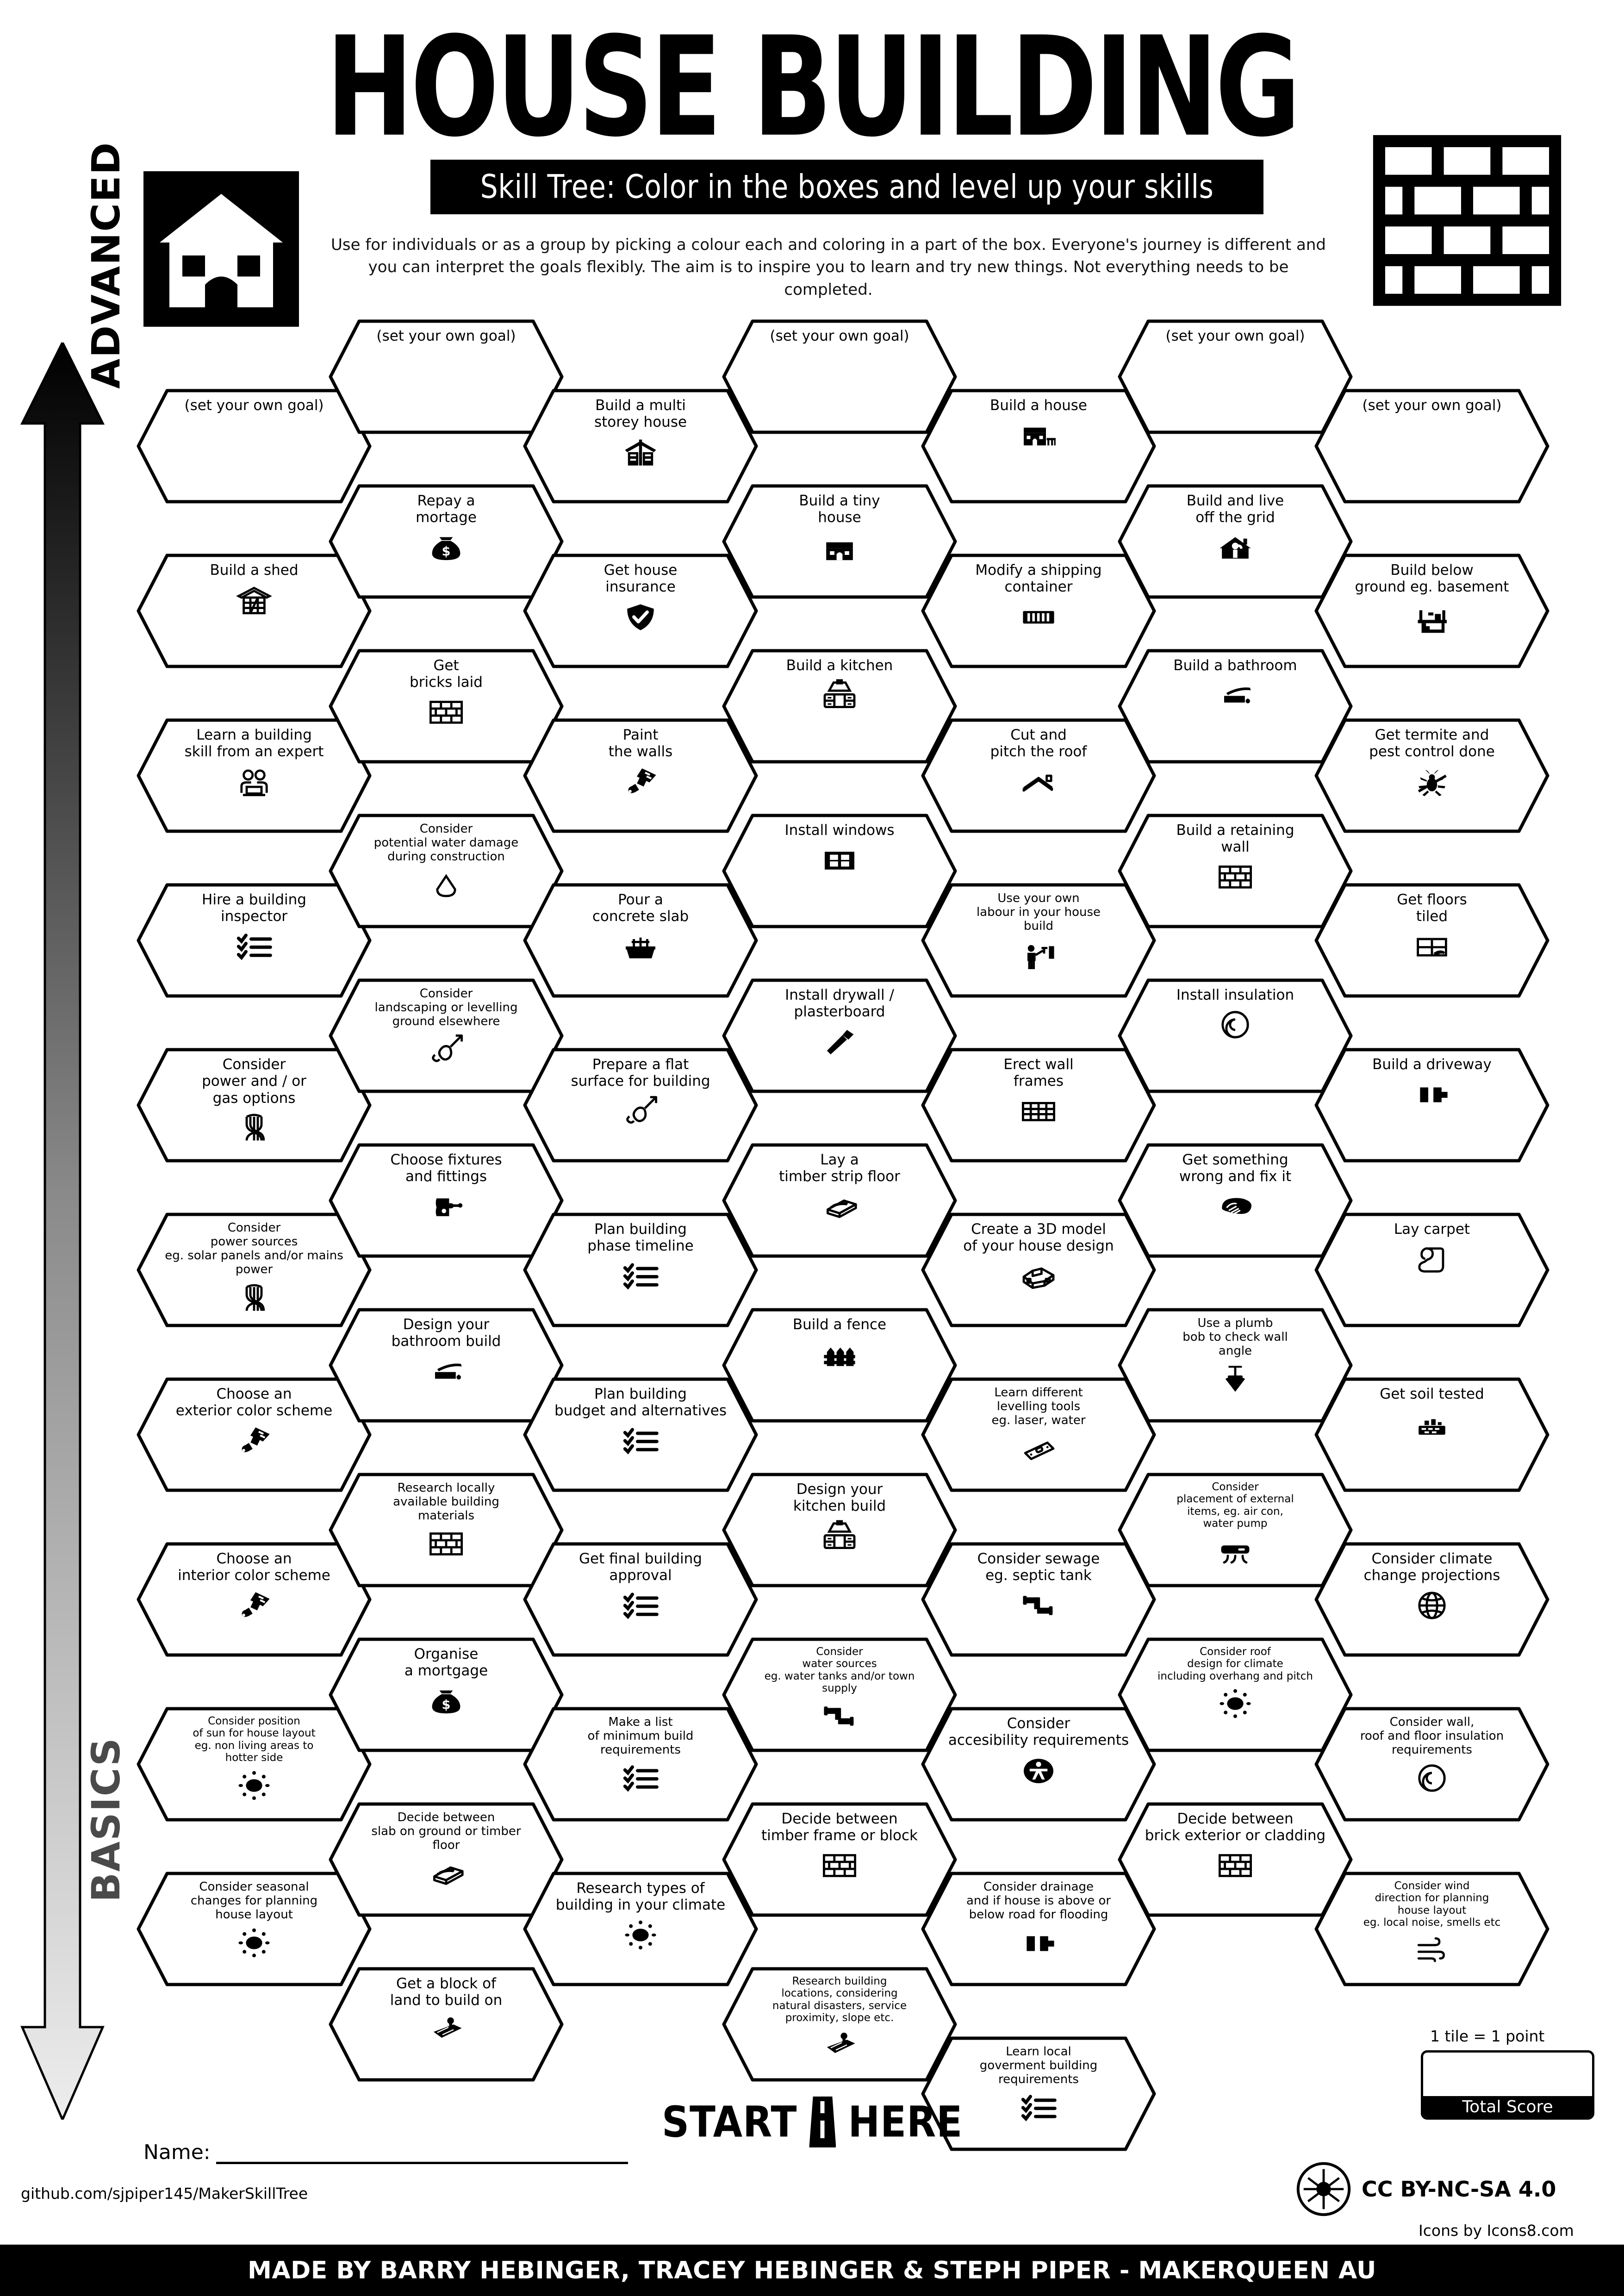  I want to click on skill-hex-tile: Install insulation, so click(1235, 1035).